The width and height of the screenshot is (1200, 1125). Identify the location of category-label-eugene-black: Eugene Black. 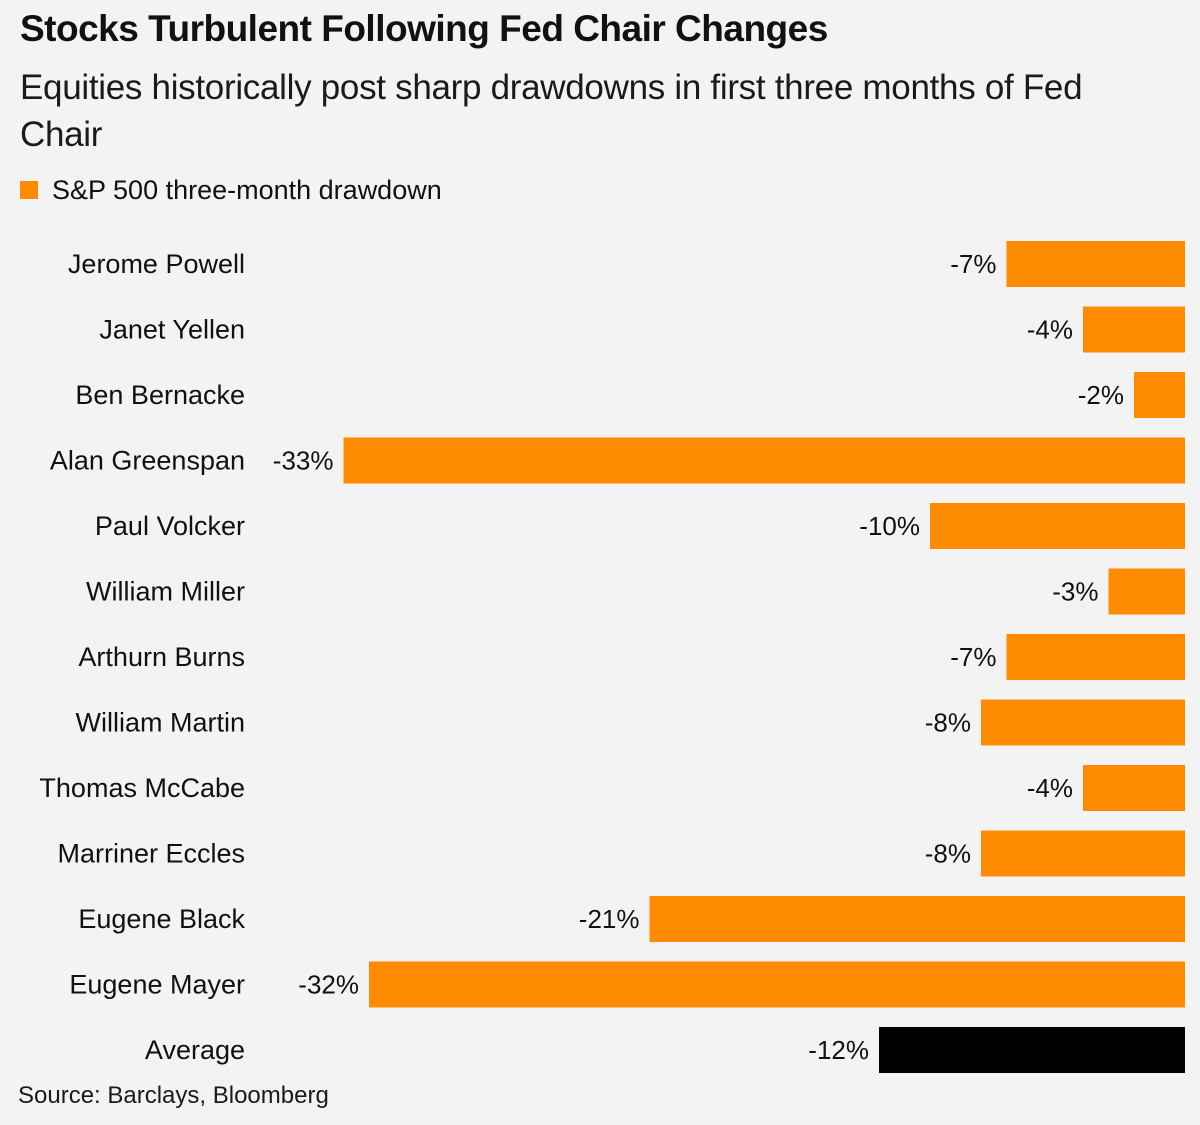
(161, 919).